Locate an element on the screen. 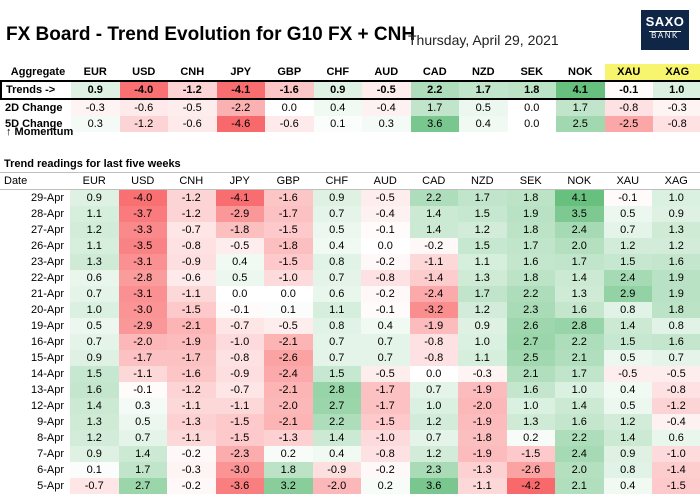 The image size is (700, 494). value-cell-nzd: -1.8 is located at coordinates (482, 438).